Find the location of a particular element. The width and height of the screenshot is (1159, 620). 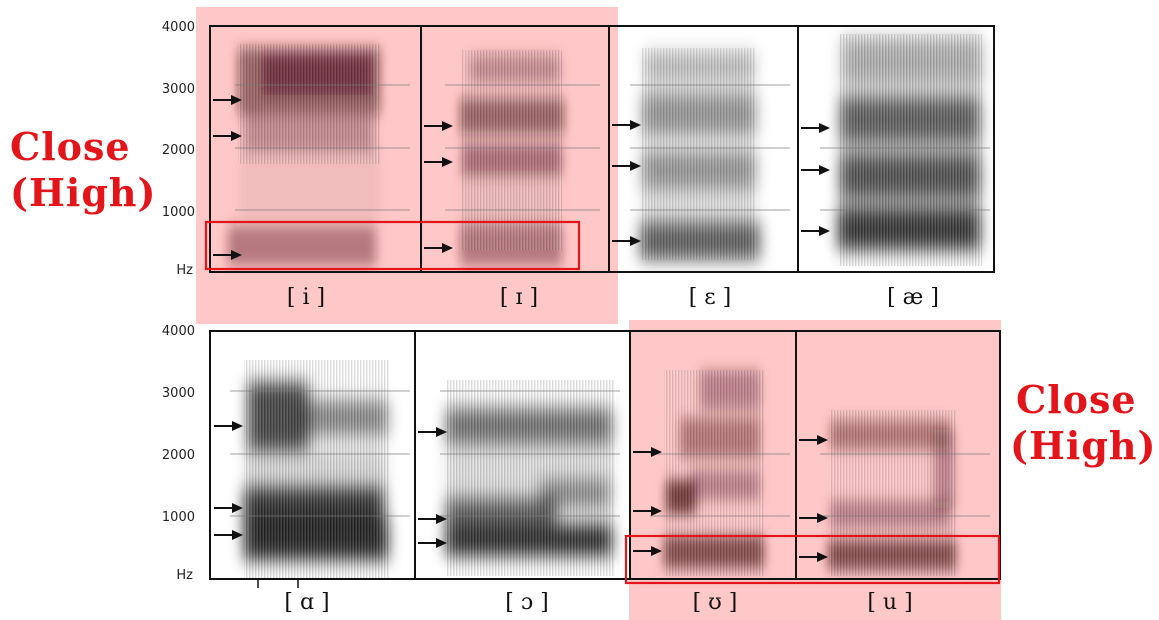

vowel-label-ae: [ æ ] is located at coordinates (913, 297).